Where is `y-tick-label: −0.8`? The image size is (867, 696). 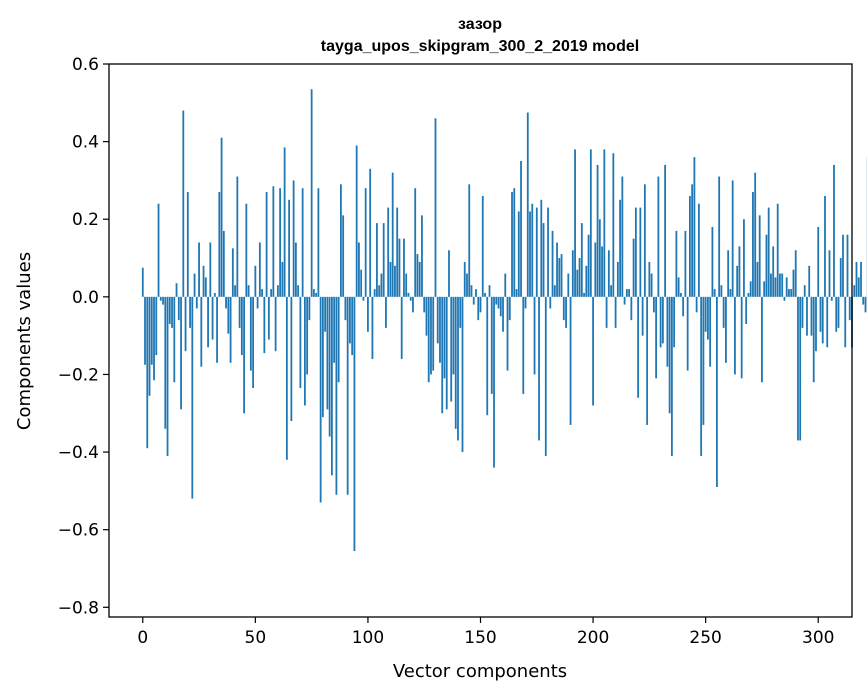
y-tick-label: −0.8 is located at coordinates (78, 608).